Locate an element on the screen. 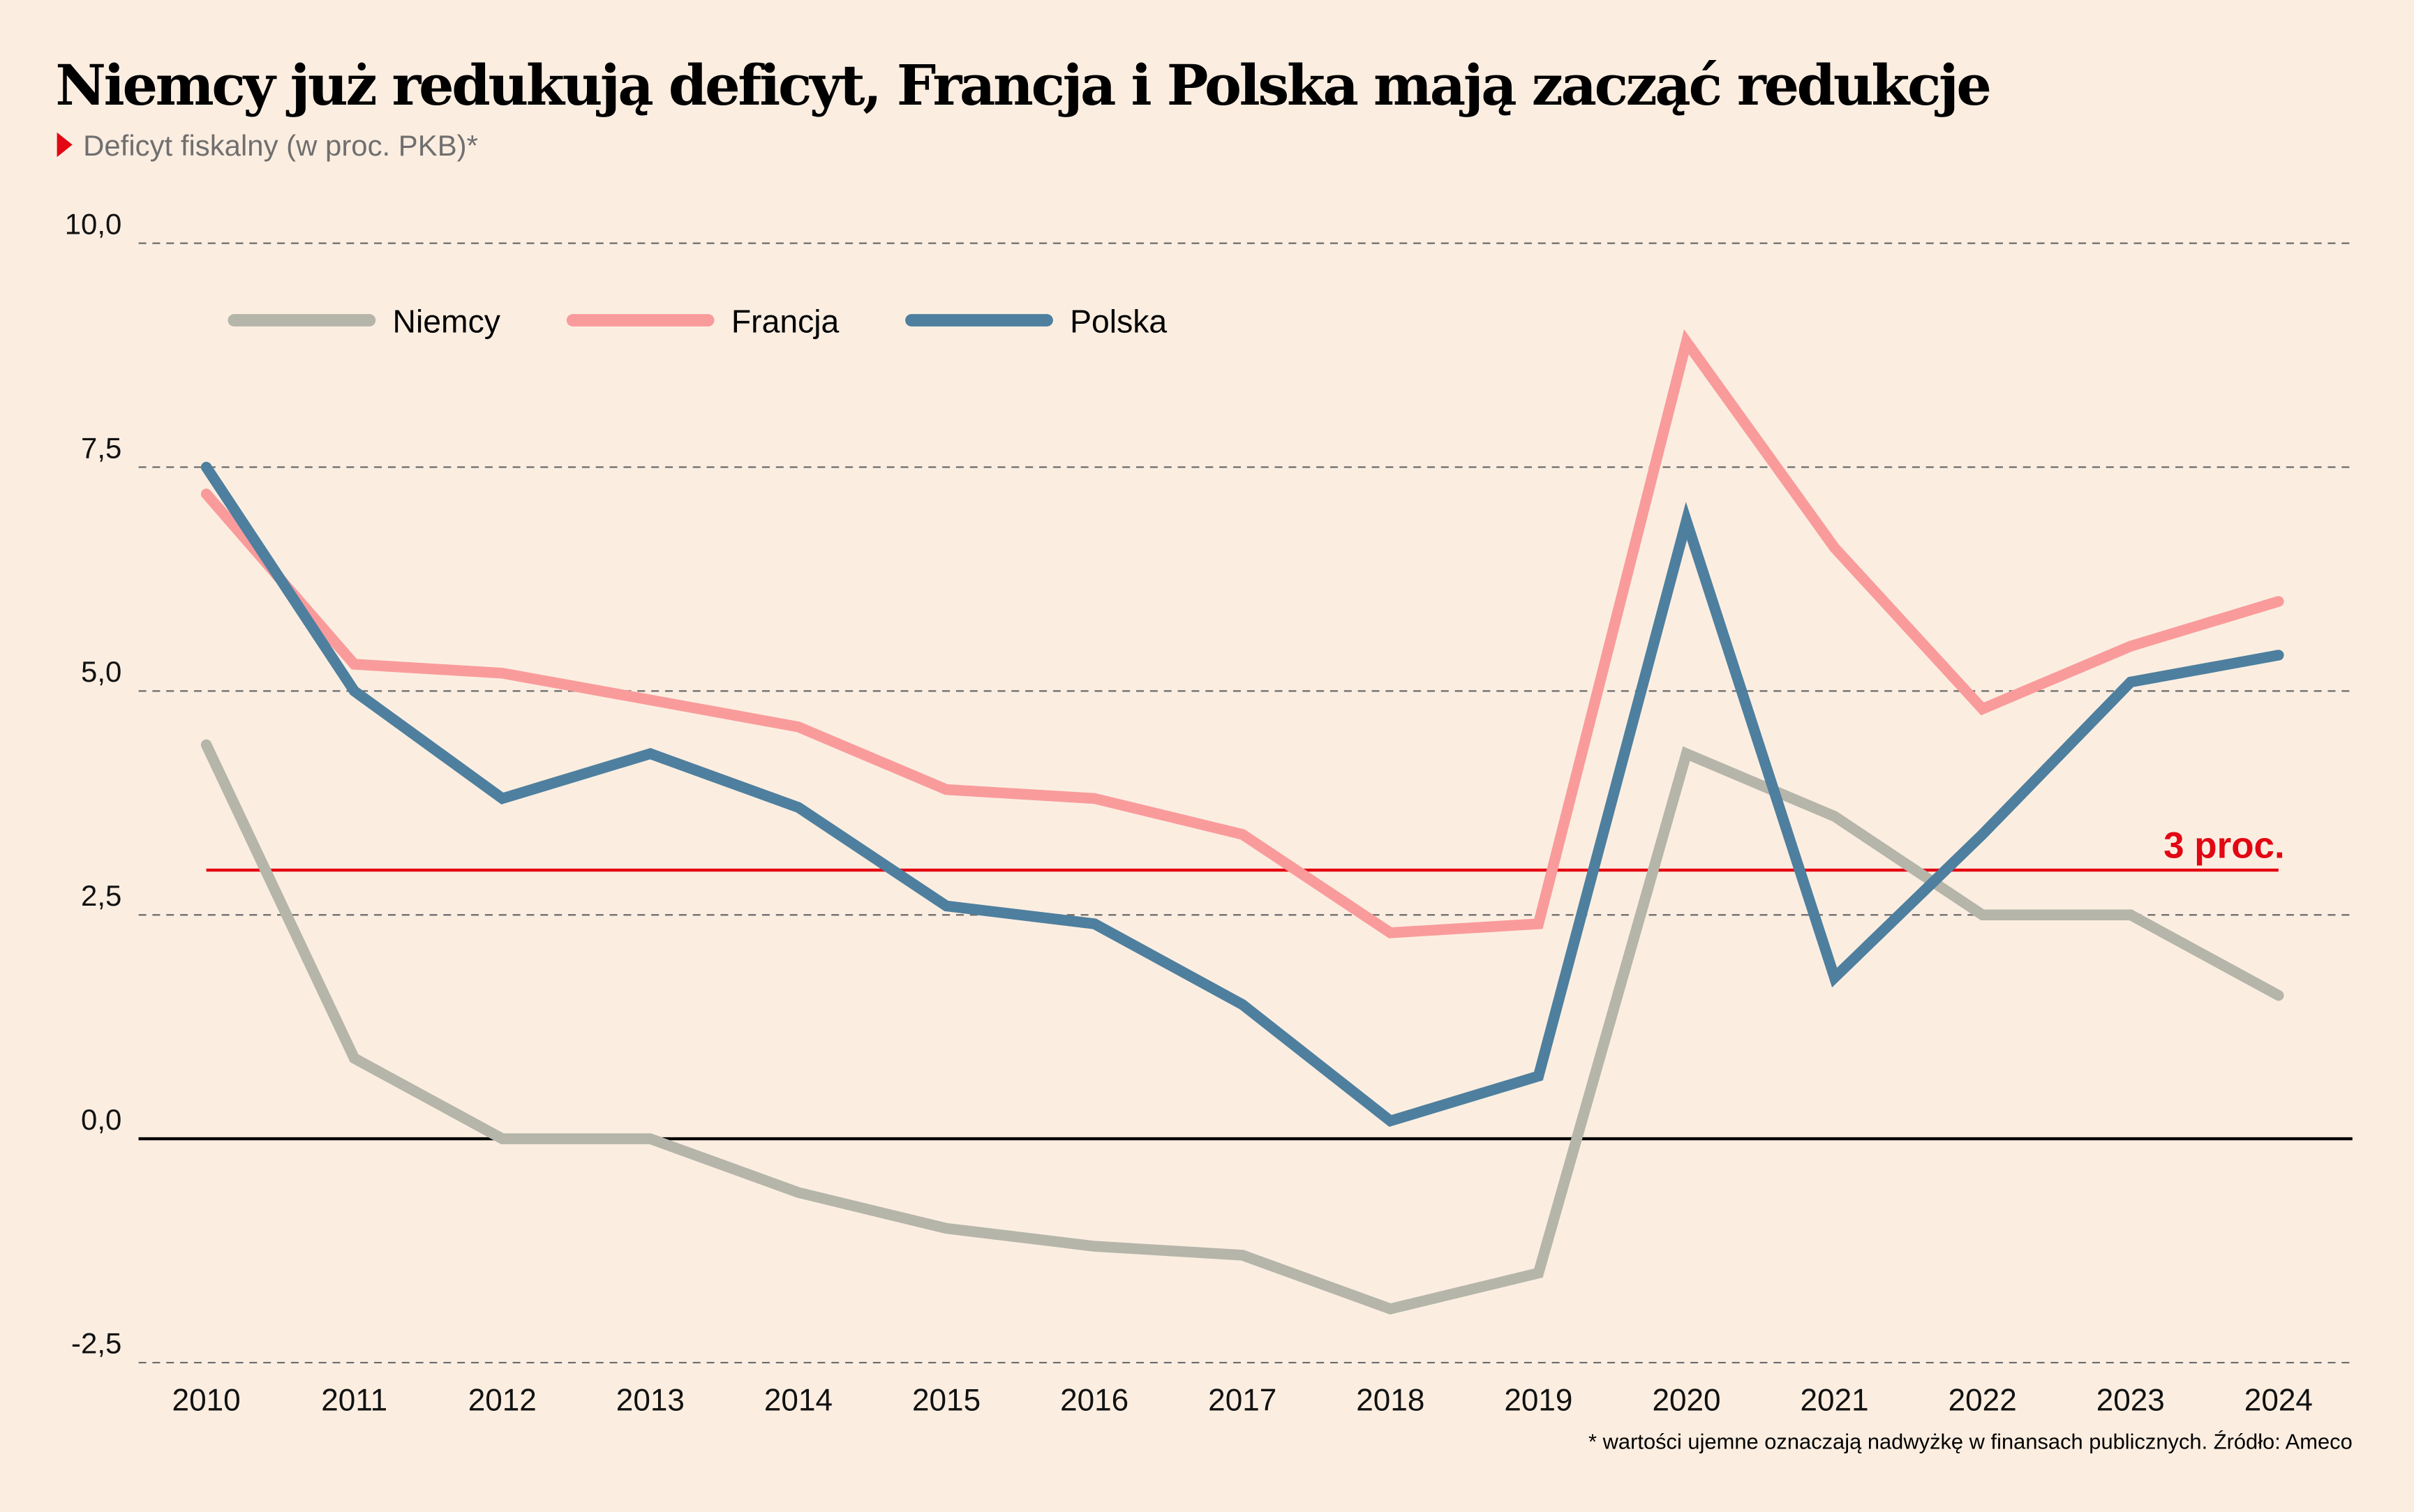 The image size is (2414, 1512). reference-line-label: 3 proc. is located at coordinates (2224, 845).